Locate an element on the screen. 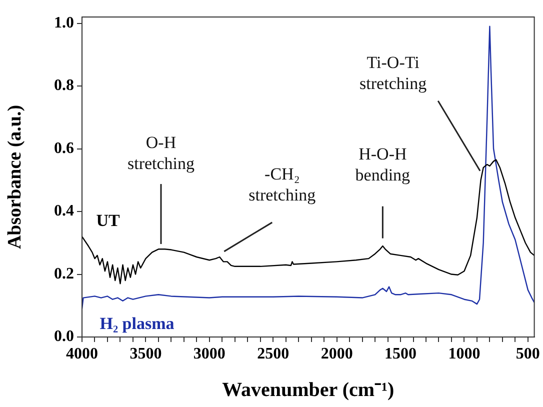  annotation: O-H stretching is located at coordinates (161, 152).